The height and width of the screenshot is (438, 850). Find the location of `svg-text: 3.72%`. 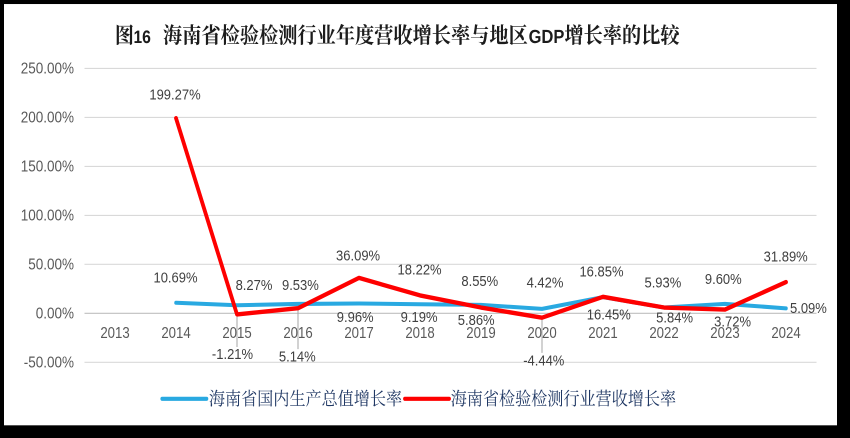

svg-text: 3.72% is located at coordinates (732, 321).